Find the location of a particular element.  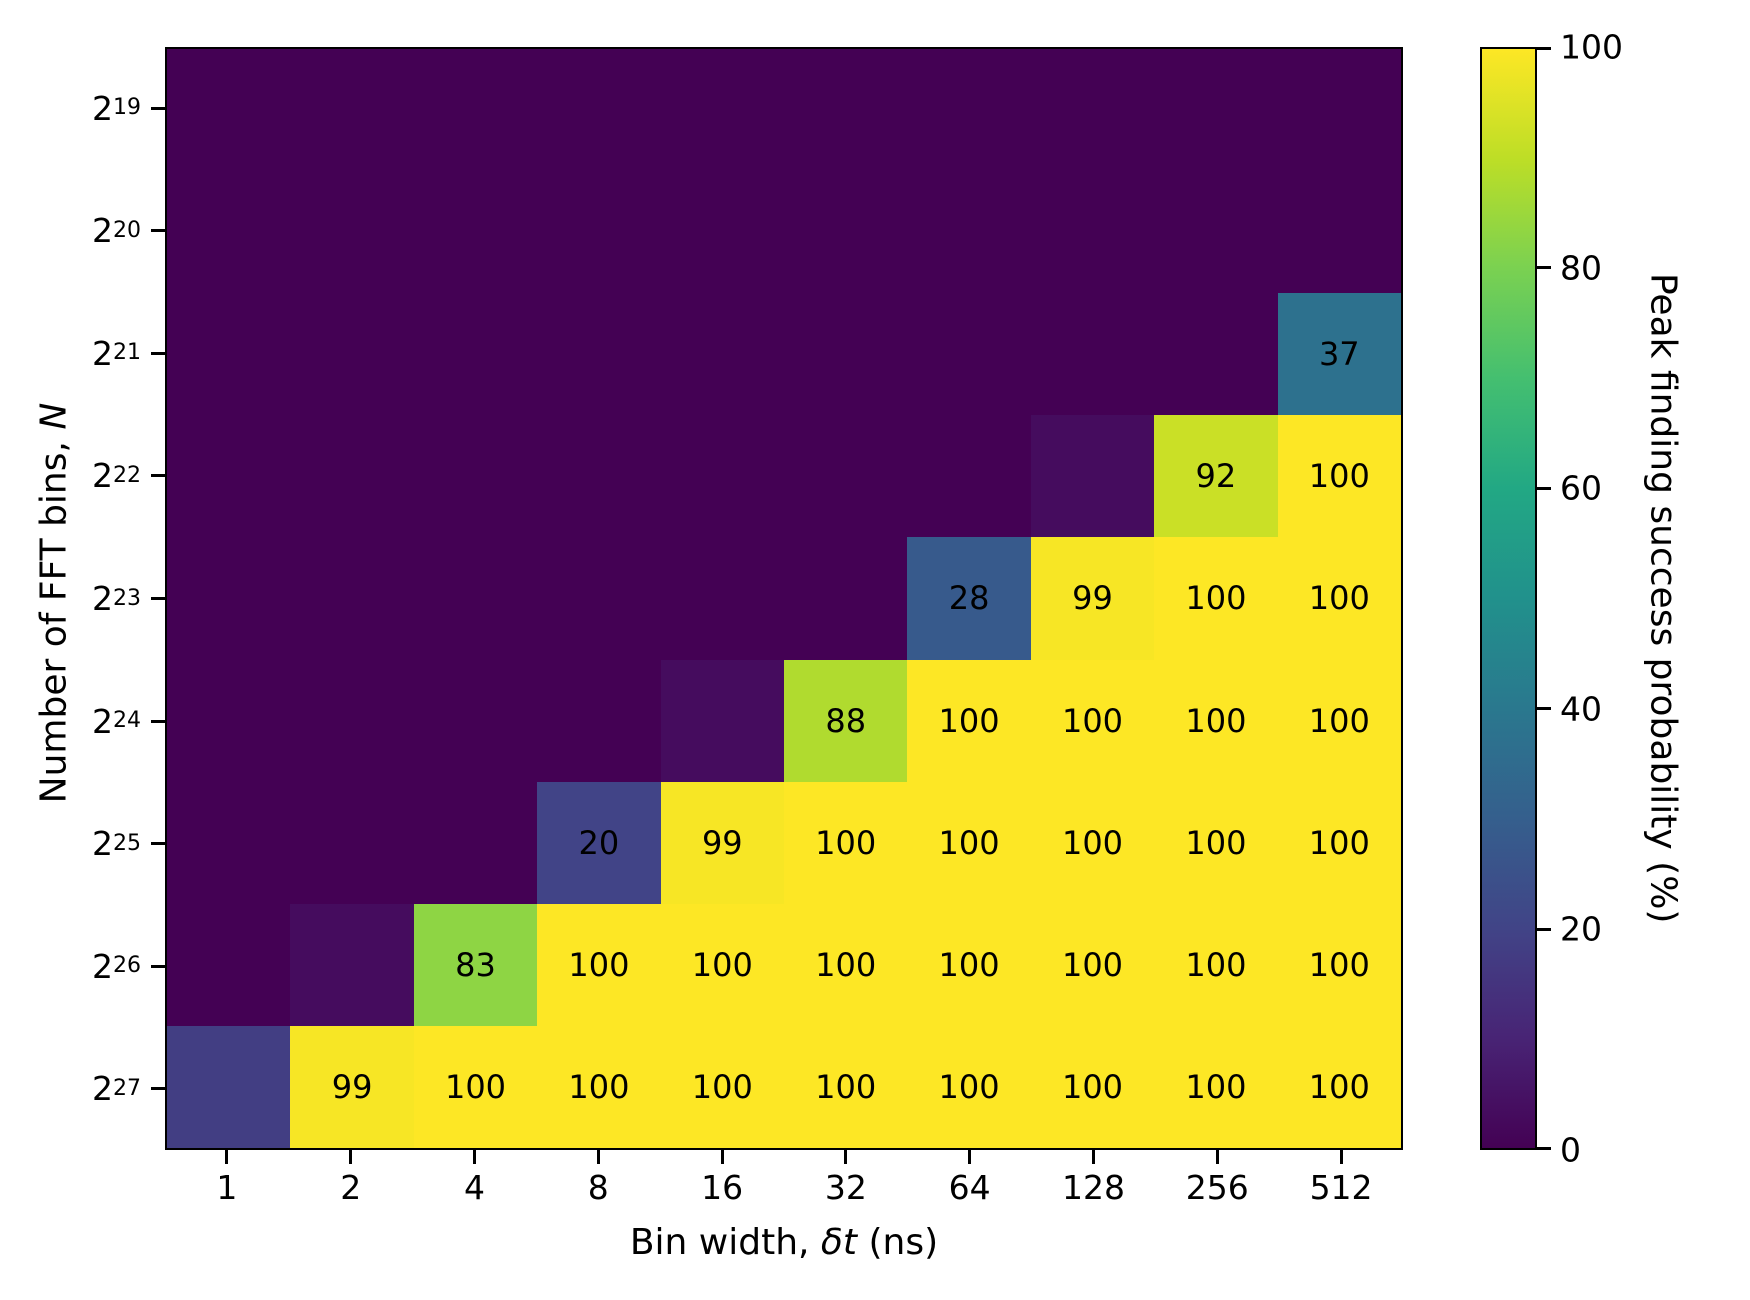

x-tick-label: 256 is located at coordinates (1217, 1187).